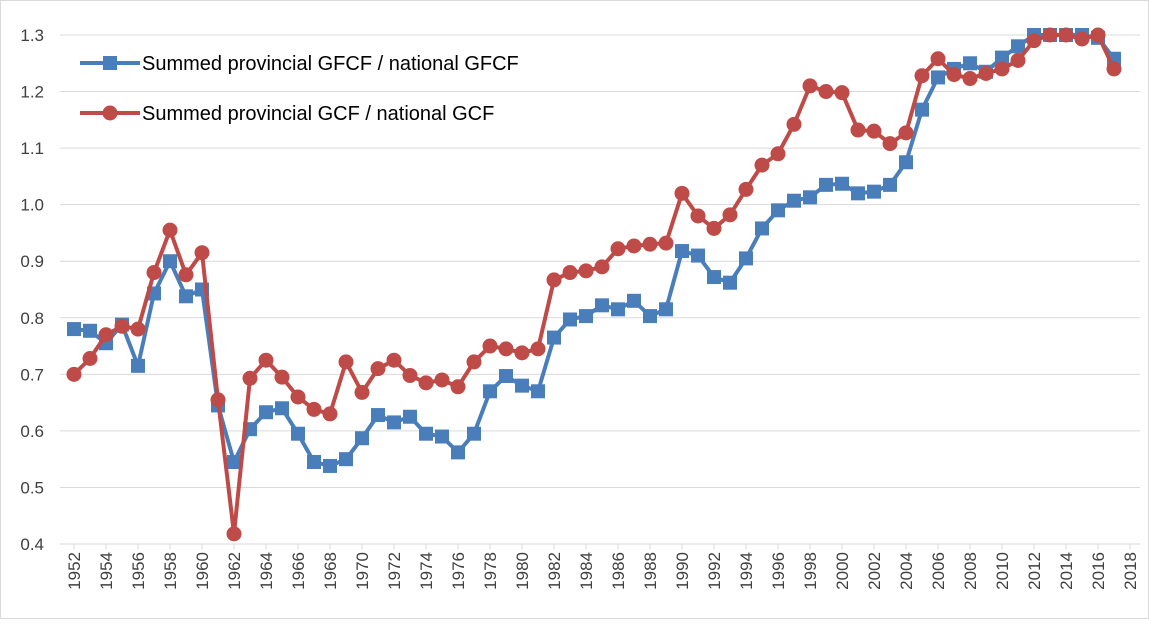 This screenshot has width=1149, height=624. What do you see at coordinates (202, 571) in the screenshot?
I see `x-tick-label: 1960` at bounding box center [202, 571].